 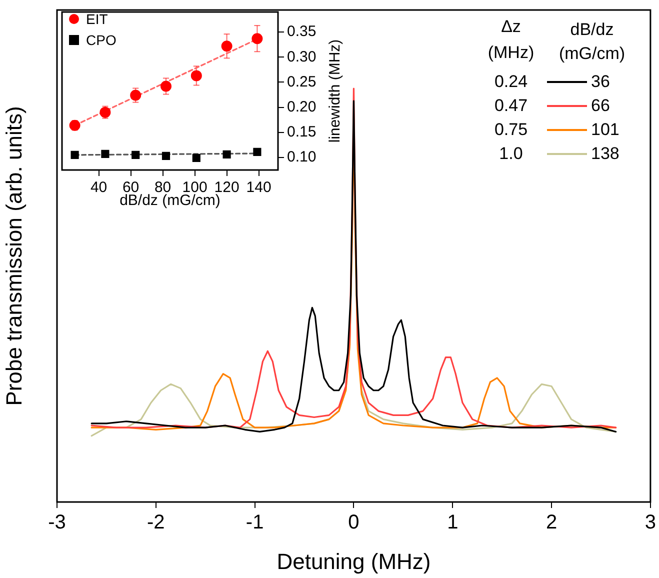 What do you see at coordinates (452, 523) in the screenshot?
I see `x-tick-label: 1` at bounding box center [452, 523].